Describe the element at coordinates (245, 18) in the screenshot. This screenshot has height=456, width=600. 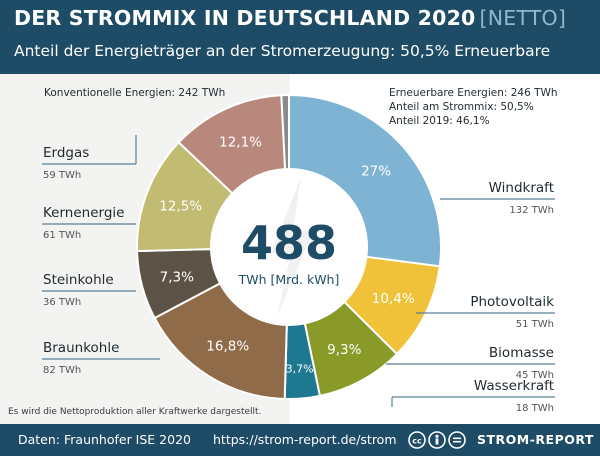
I see `title-text: DER STROMMIX IN DEUTSCHLAND 2020` at that location.